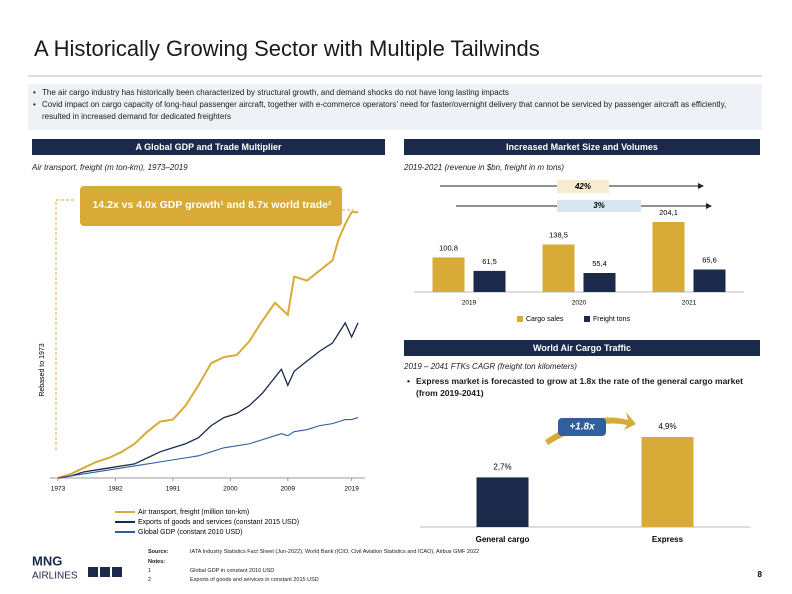 The width and height of the screenshot is (792, 594). Describe the element at coordinates (105, 572) in the screenshot. I see `logo-mark` at that location.